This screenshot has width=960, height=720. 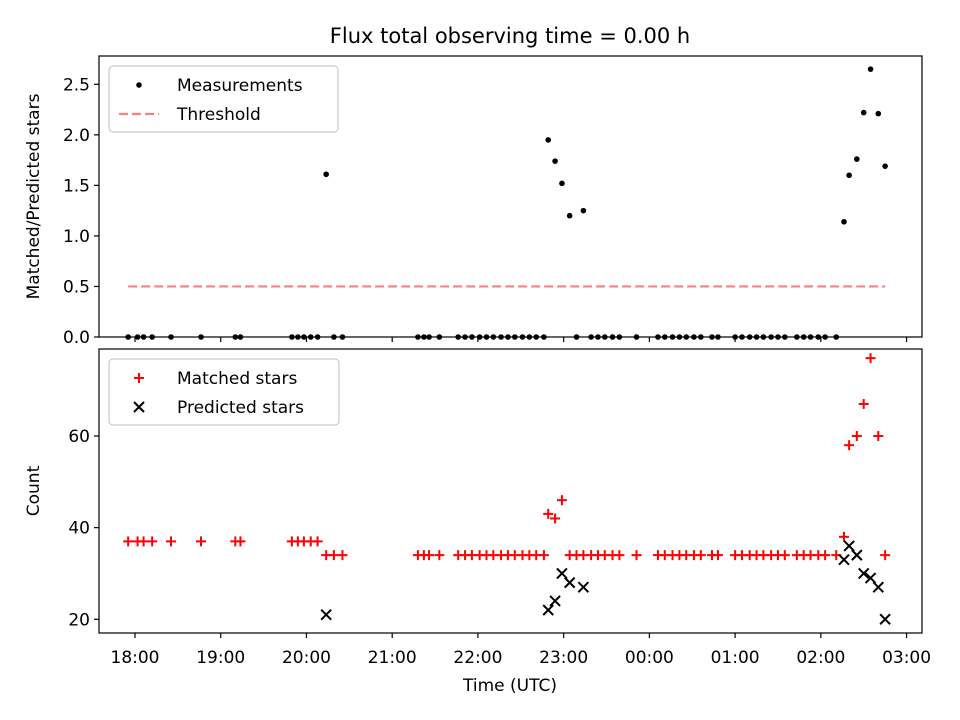 I want to click on y-tick-label: 2.0, so click(x=76, y=136).